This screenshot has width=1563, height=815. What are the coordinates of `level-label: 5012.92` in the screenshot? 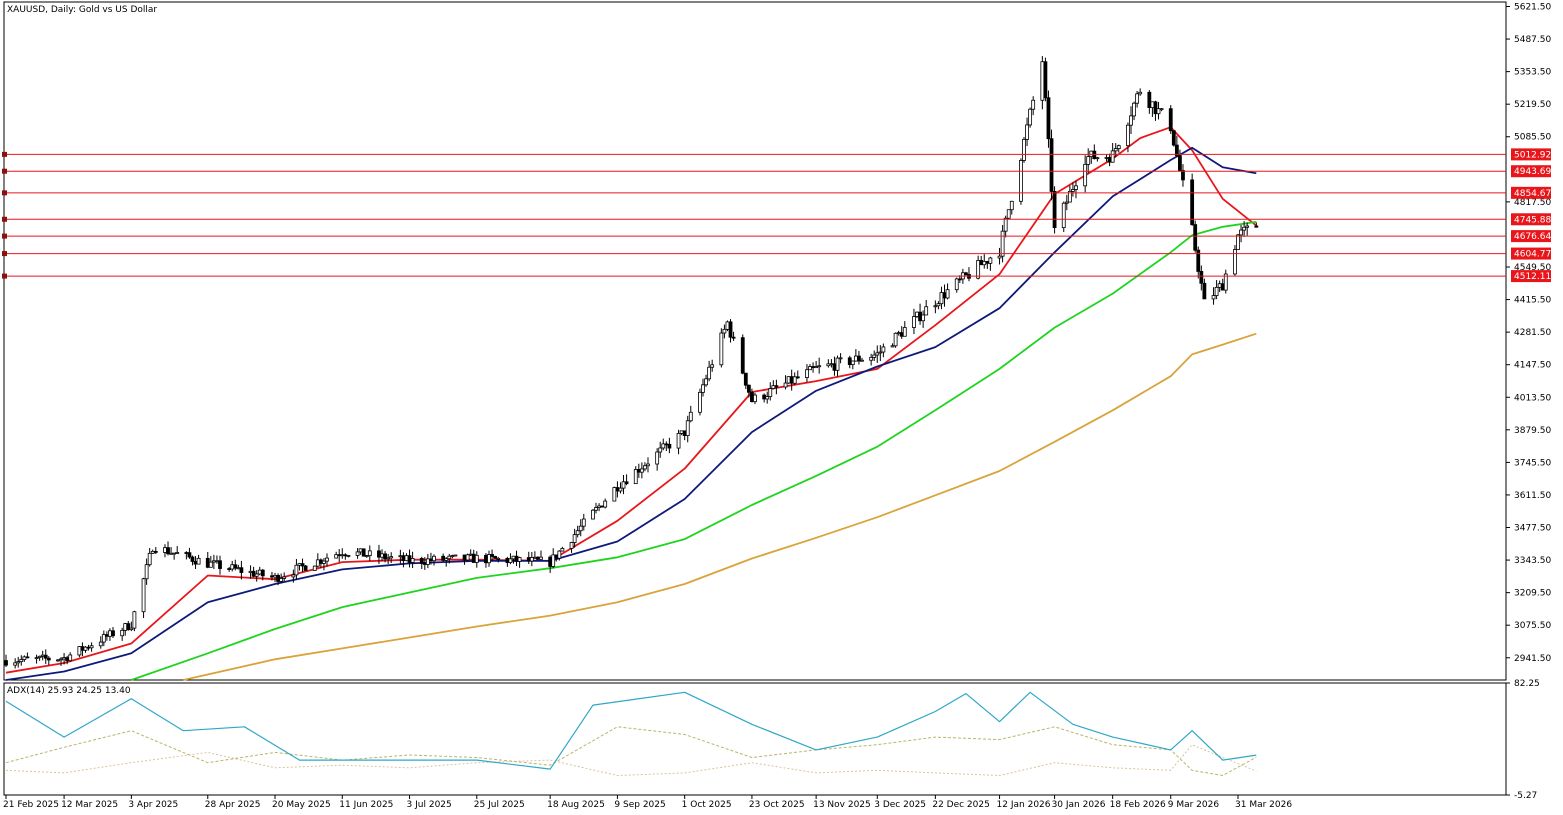 It's located at (1532, 155).